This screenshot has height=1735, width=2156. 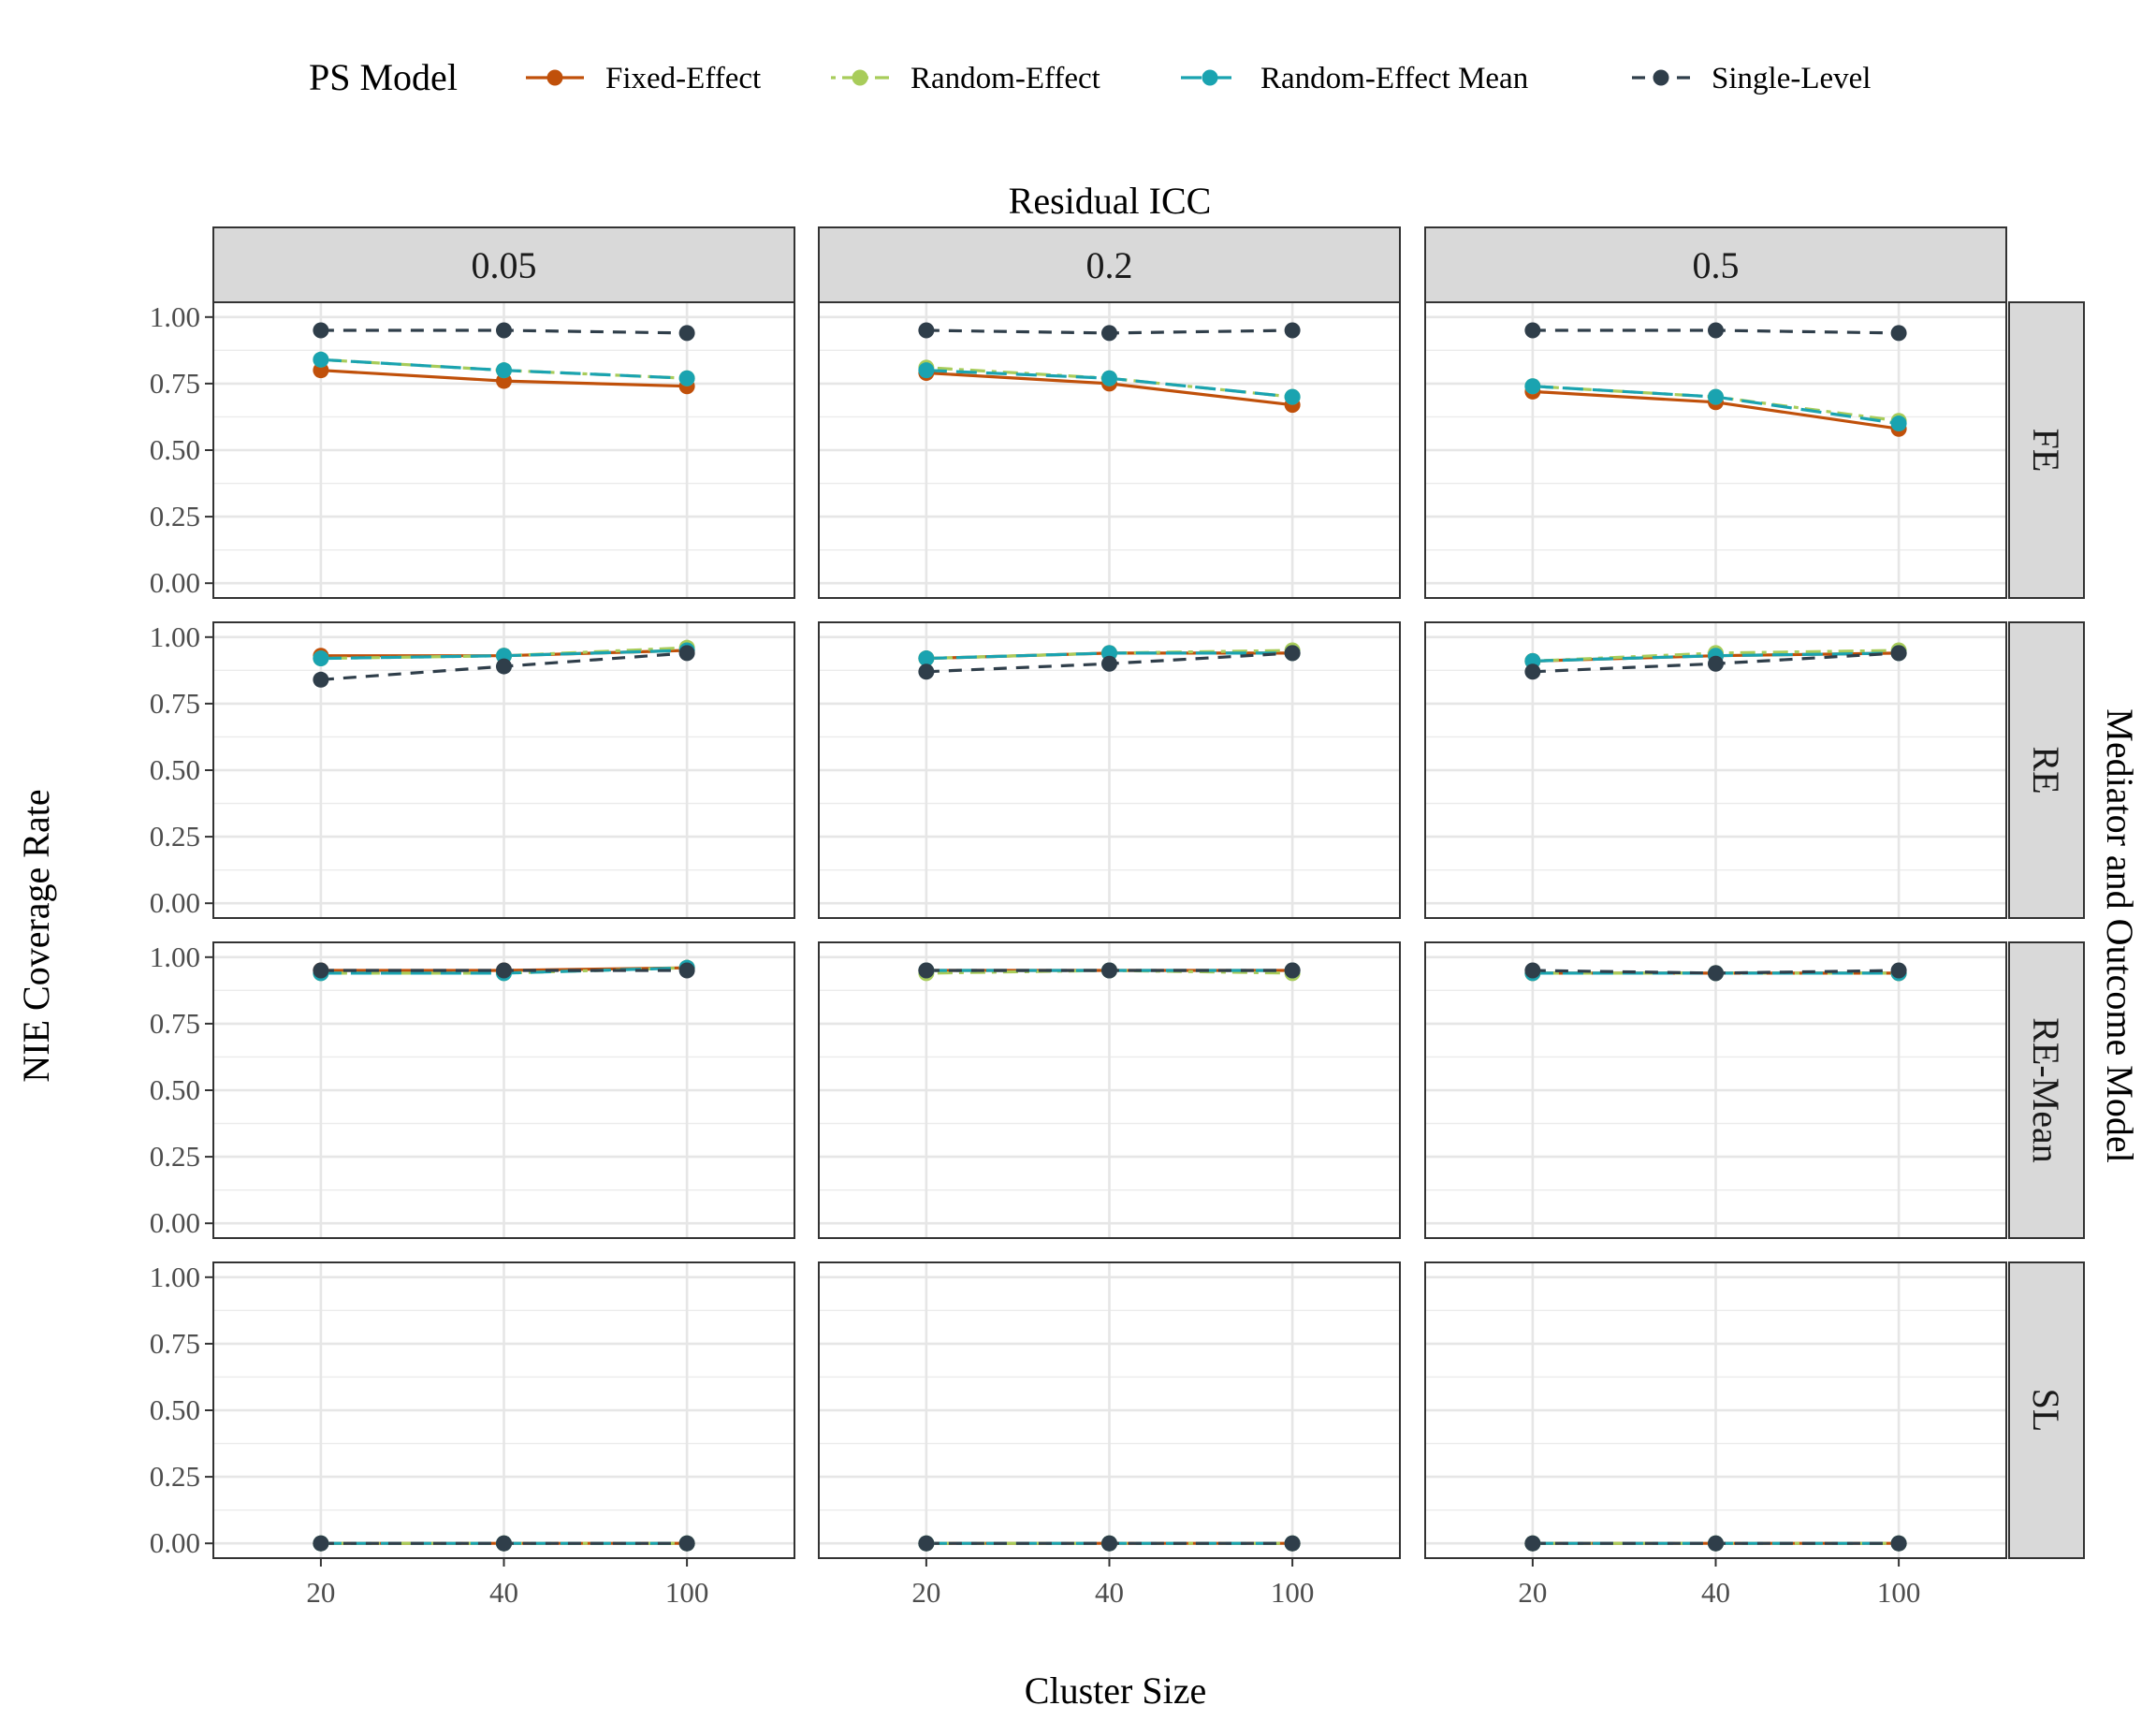 What do you see at coordinates (383, 77) in the screenshot?
I see `legend-title: PS Model` at bounding box center [383, 77].